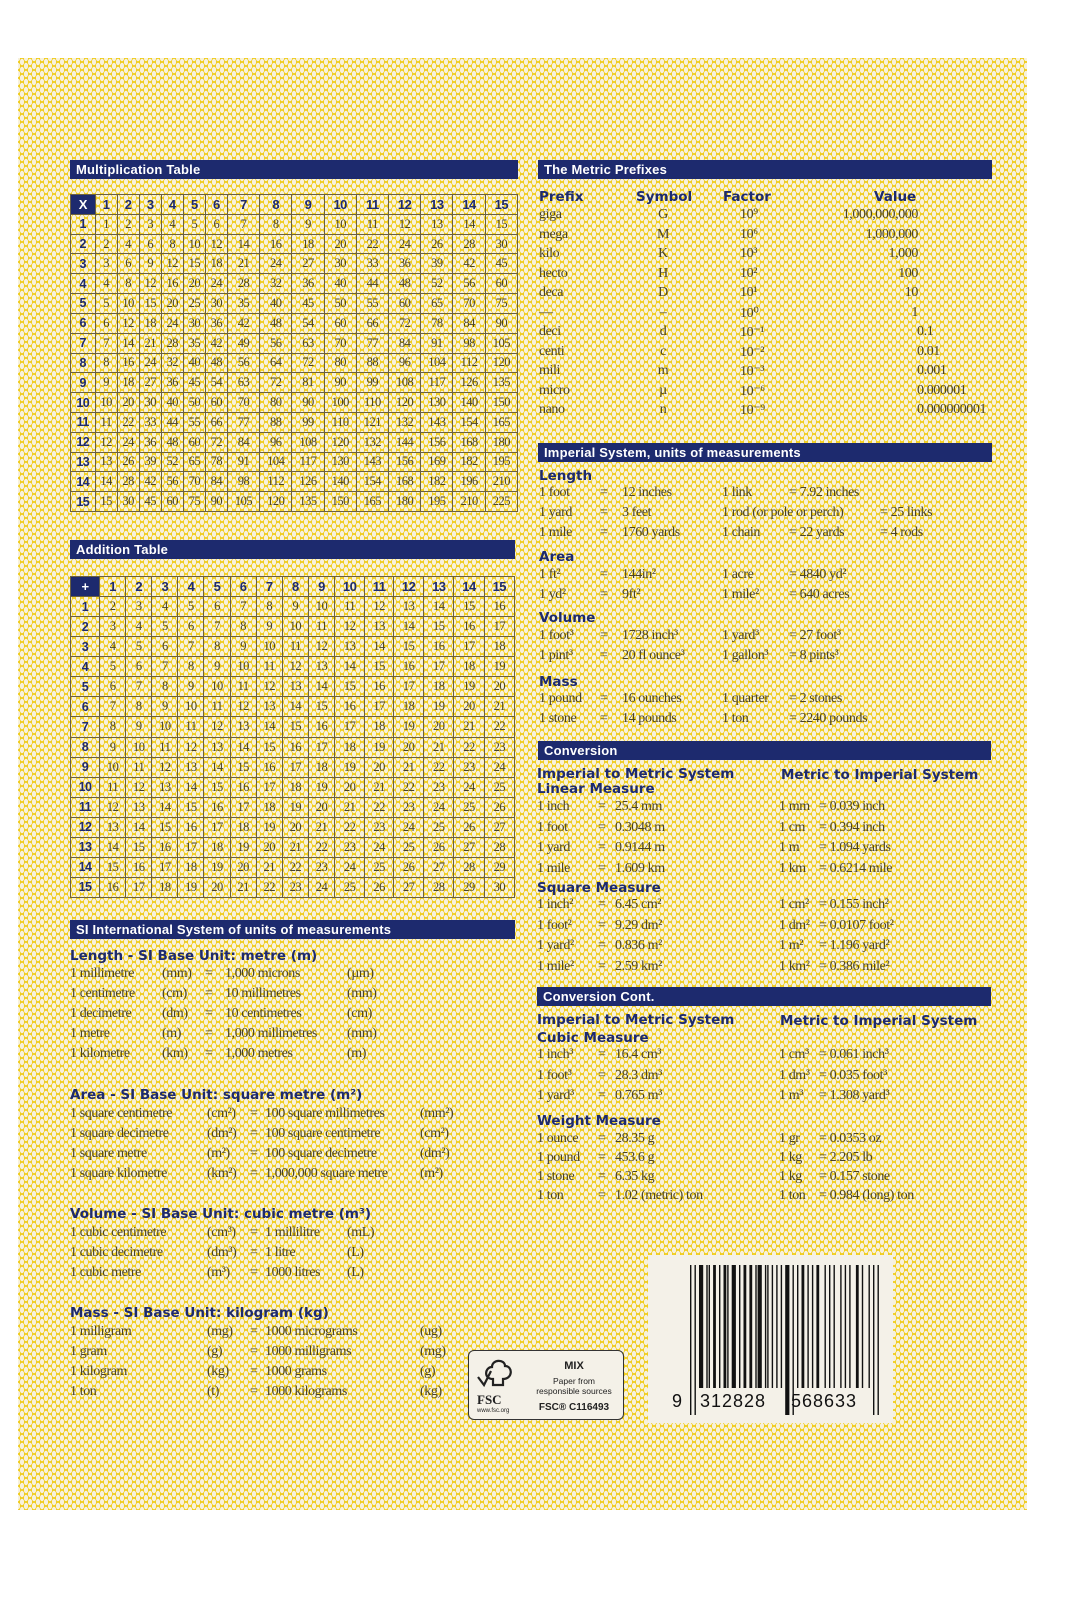 Image resolution: width=1066 pixels, height=1599 pixels. Describe the element at coordinates (194, 422) in the screenshot. I see `table-cell: 55` at that location.